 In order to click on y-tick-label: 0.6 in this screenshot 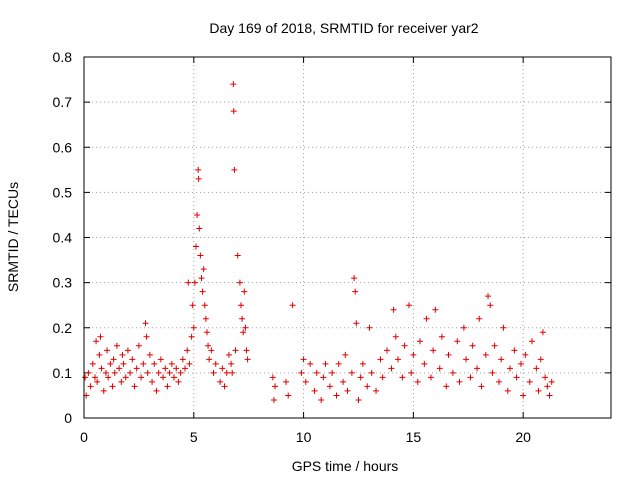, I will do `click(63, 147)`.